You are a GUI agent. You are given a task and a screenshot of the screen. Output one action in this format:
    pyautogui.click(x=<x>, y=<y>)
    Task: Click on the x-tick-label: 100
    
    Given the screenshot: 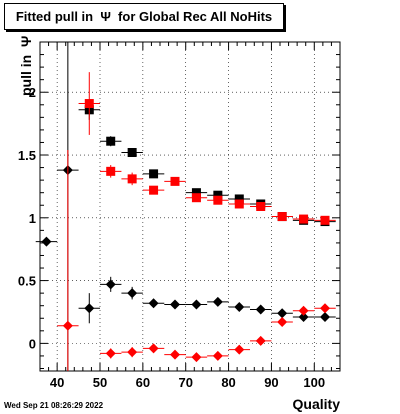 What is the action you would take?
    pyautogui.click(x=314, y=382)
    